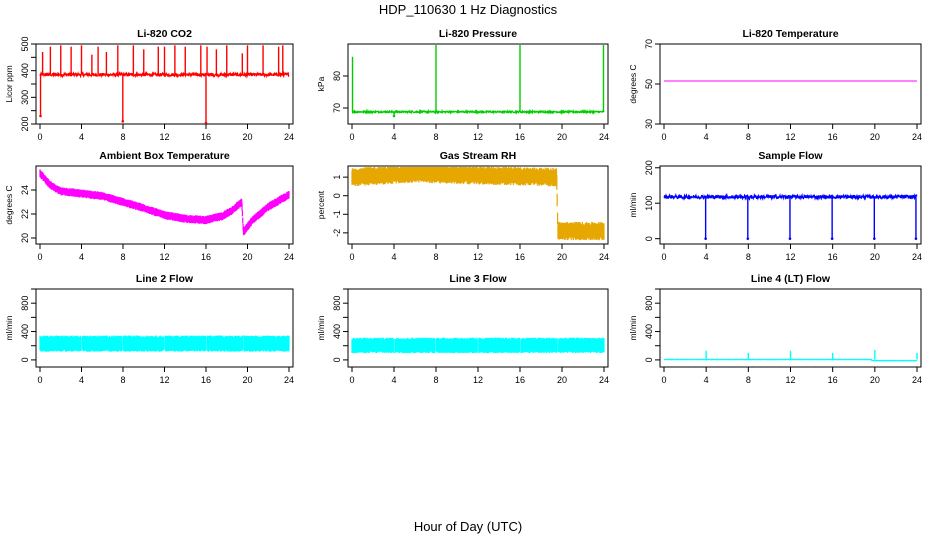 The height and width of the screenshot is (540, 936). I want to click on y-tick-label: 500, so click(25, 43).